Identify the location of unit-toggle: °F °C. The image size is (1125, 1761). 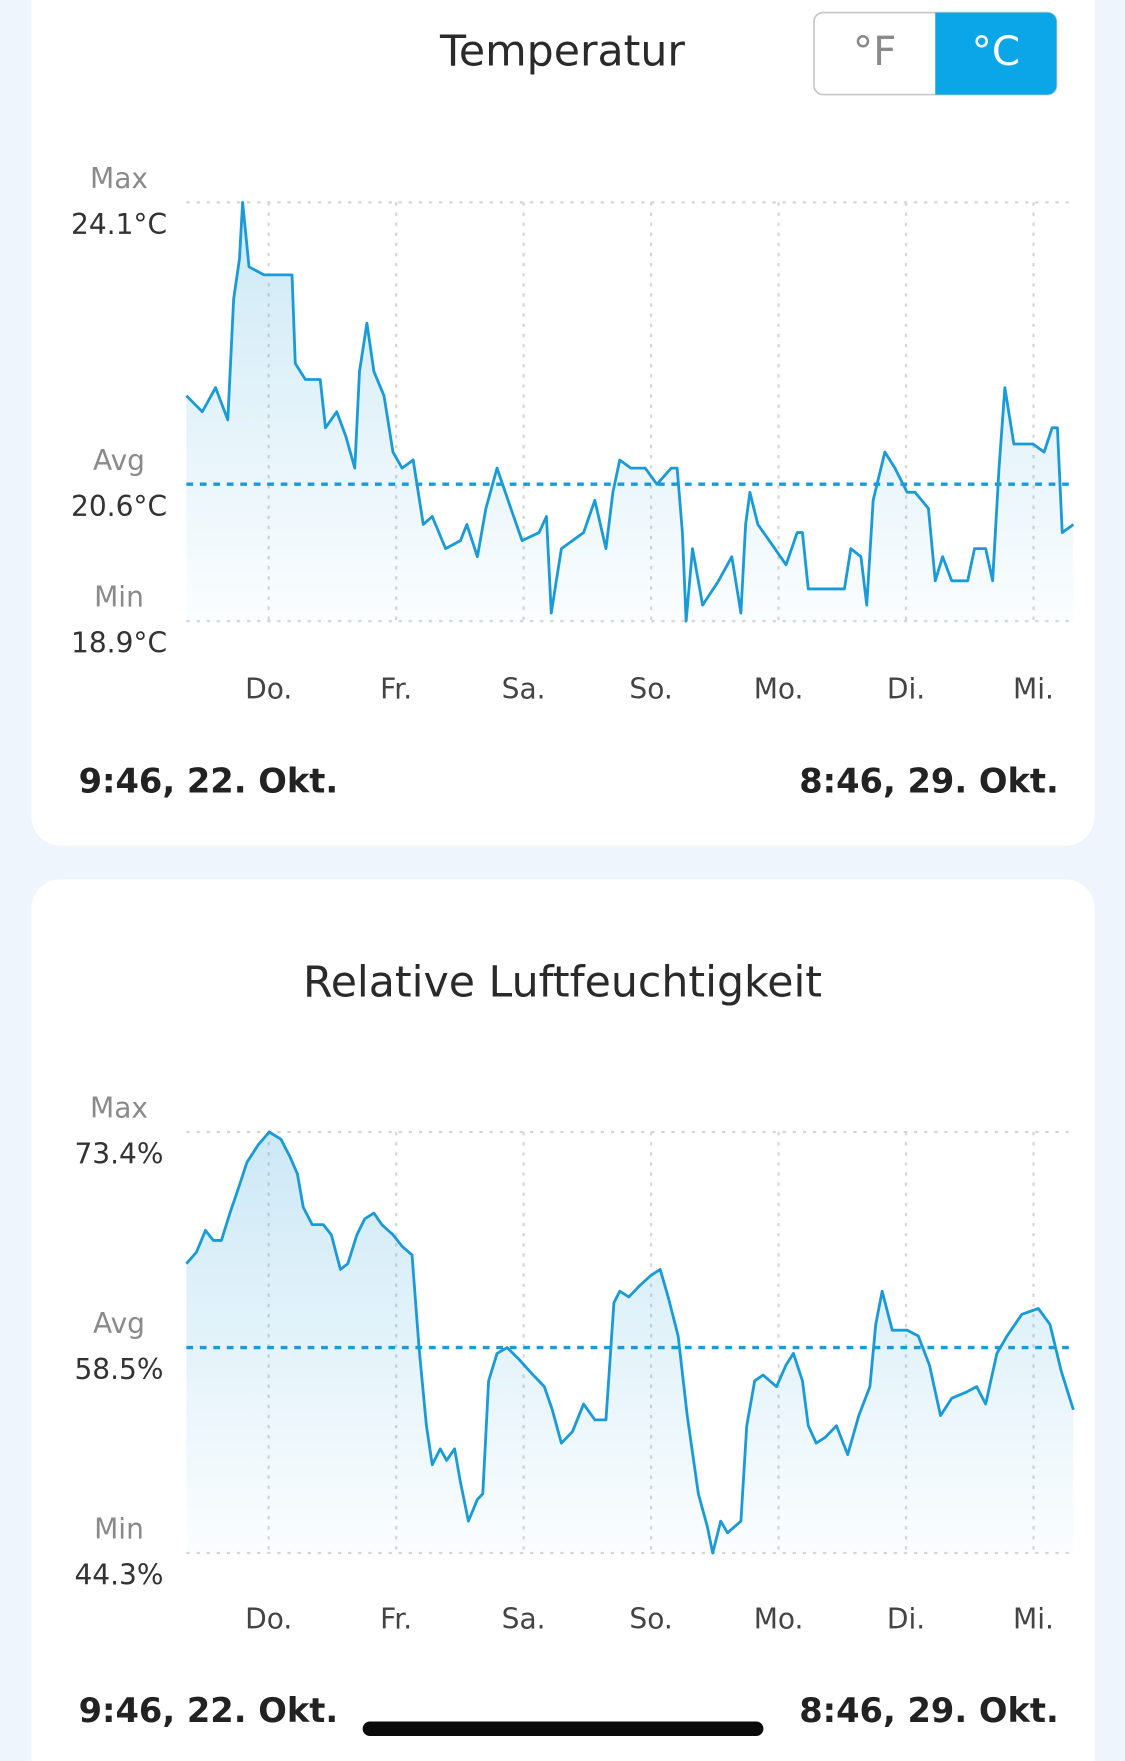
(935, 53).